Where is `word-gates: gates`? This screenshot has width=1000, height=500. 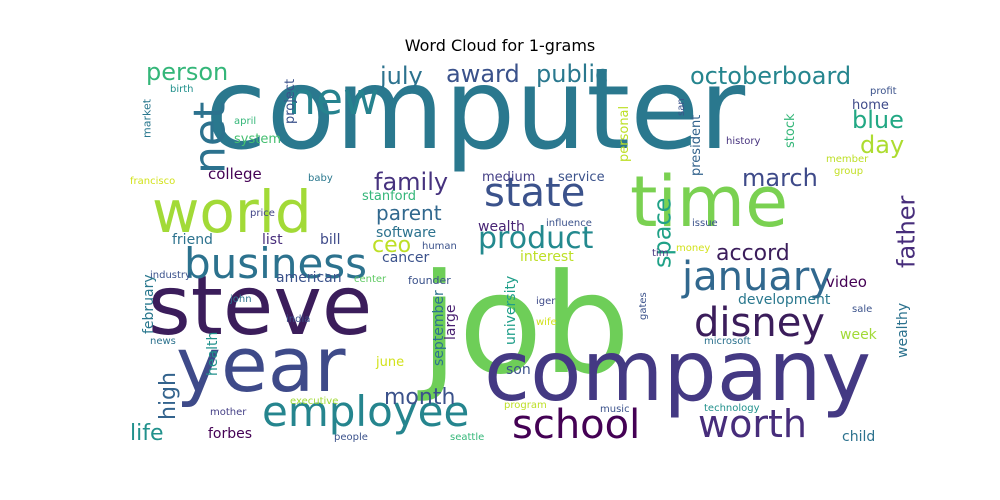
word-gates: gates is located at coordinates (643, 306).